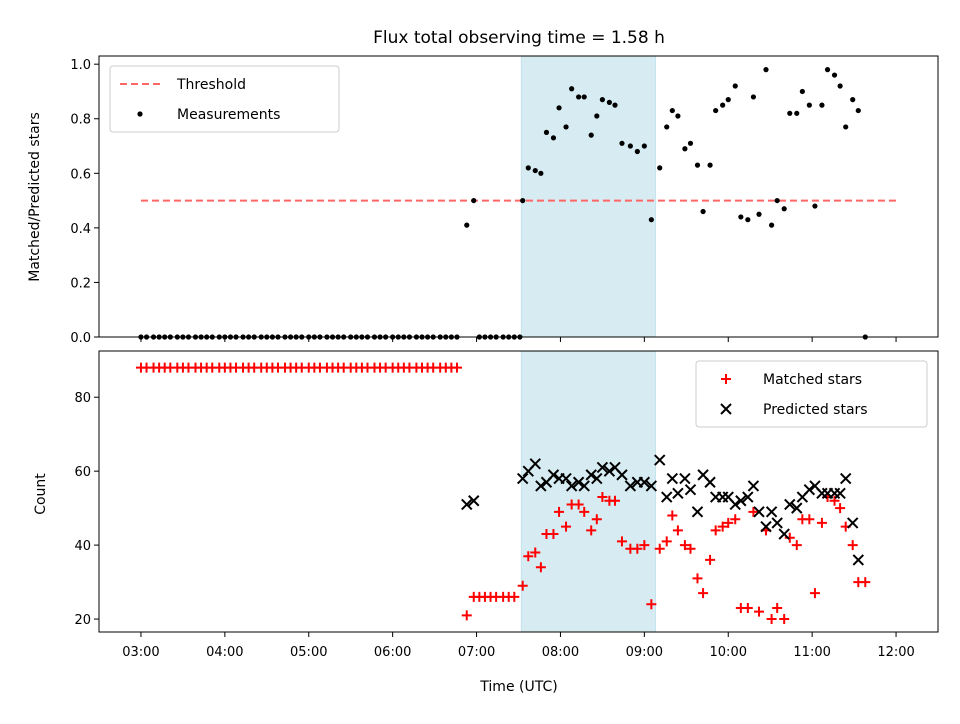 The width and height of the screenshot is (960, 724). What do you see at coordinates (815, 410) in the screenshot?
I see `legend-label: Predicted stars` at bounding box center [815, 410].